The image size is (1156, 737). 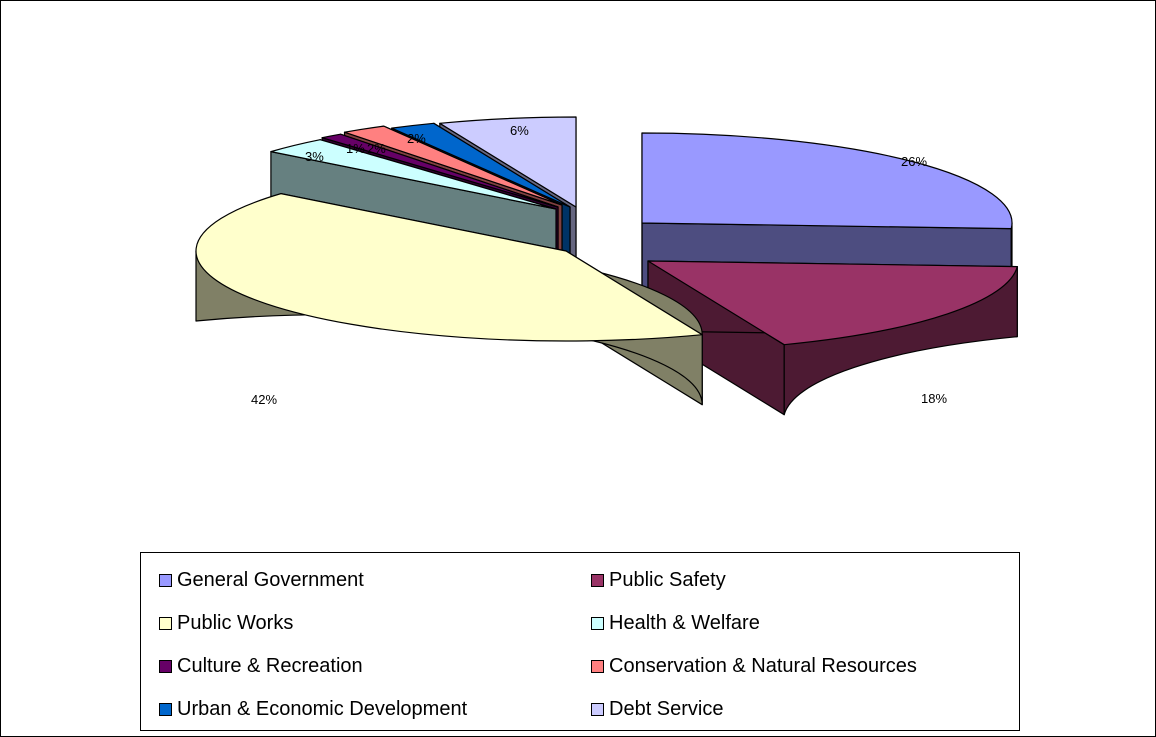 I want to click on legend-label: Conservation & Natural Resources, so click(x=763, y=666).